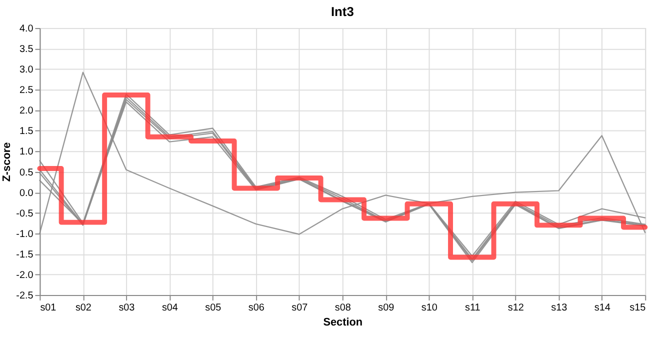 Image resolution: width=660 pixels, height=360 pixels. What do you see at coordinates (343, 322) in the screenshot?
I see `x-axis-title: Section` at bounding box center [343, 322].